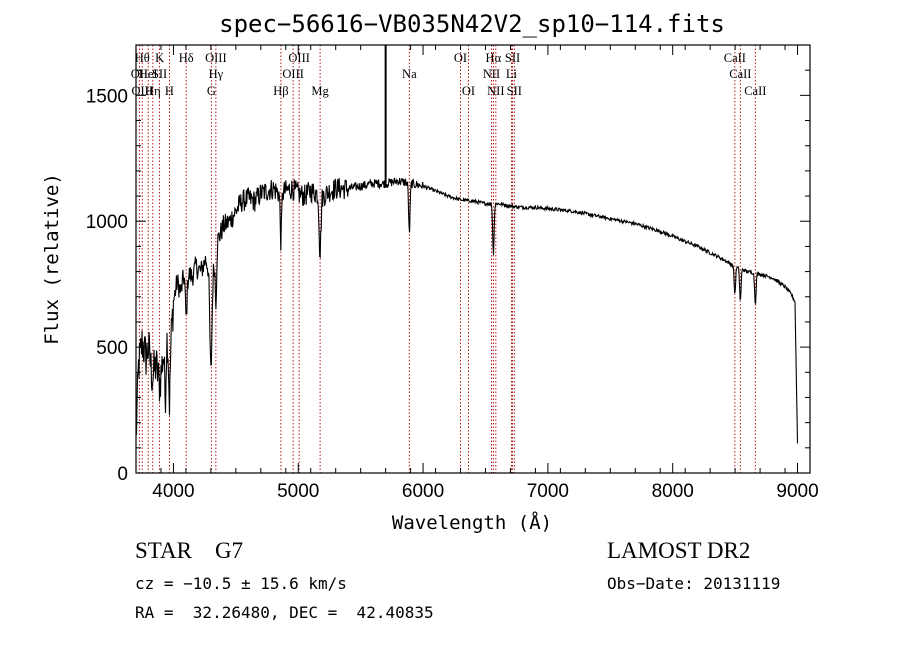 Image resolution: width=900 pixels, height=649 pixels. Describe the element at coordinates (409, 74) in the screenshot. I see `spectral-line-label: Na` at that location.